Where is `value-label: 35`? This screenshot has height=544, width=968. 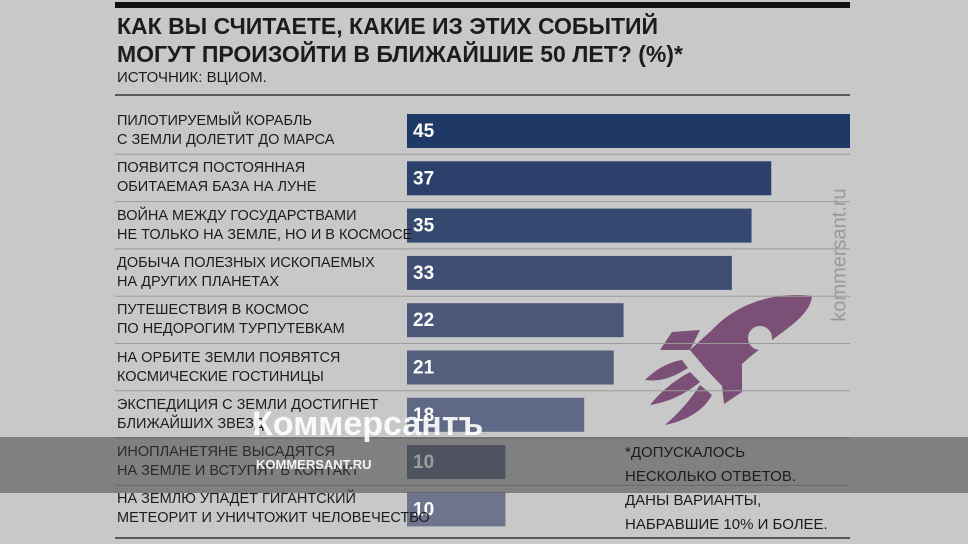 value-label: 35 is located at coordinates (424, 226).